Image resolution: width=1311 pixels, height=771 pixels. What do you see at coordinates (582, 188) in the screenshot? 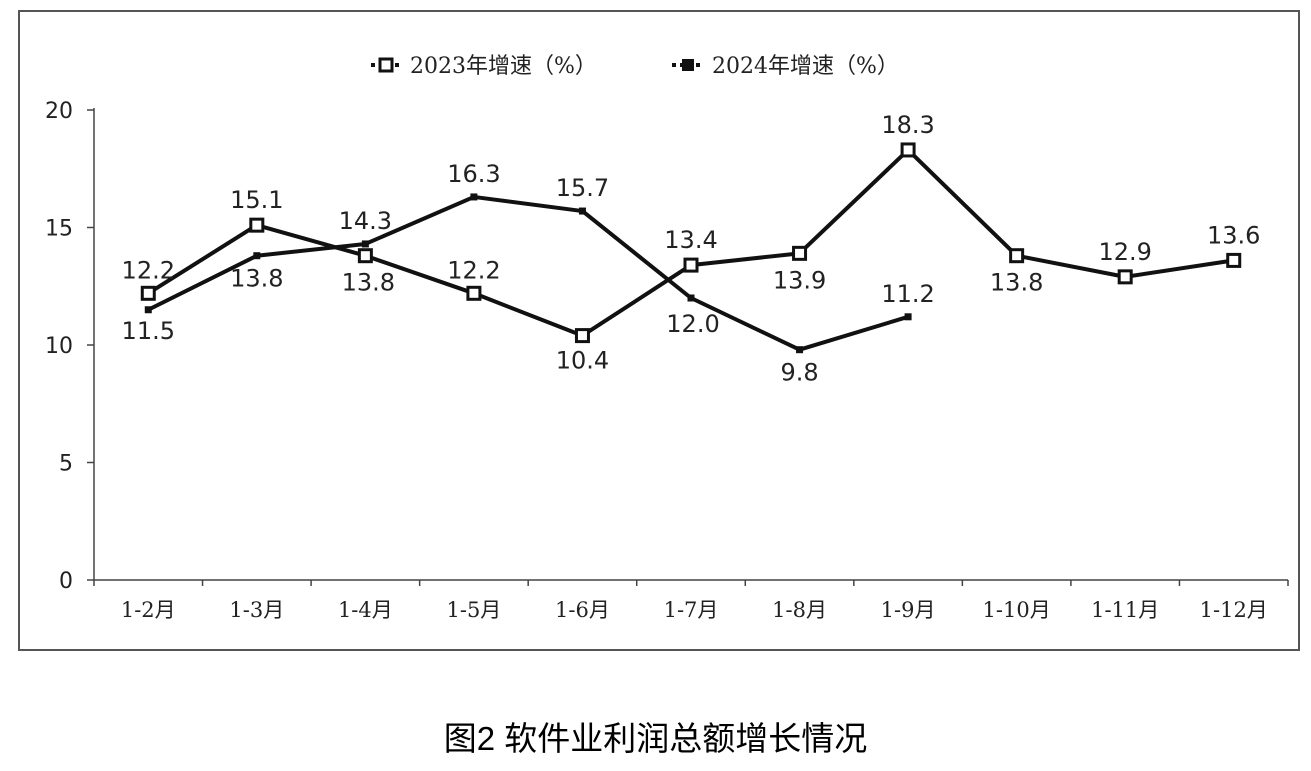
I see `series-2024-data-label: 15.7` at bounding box center [582, 188].